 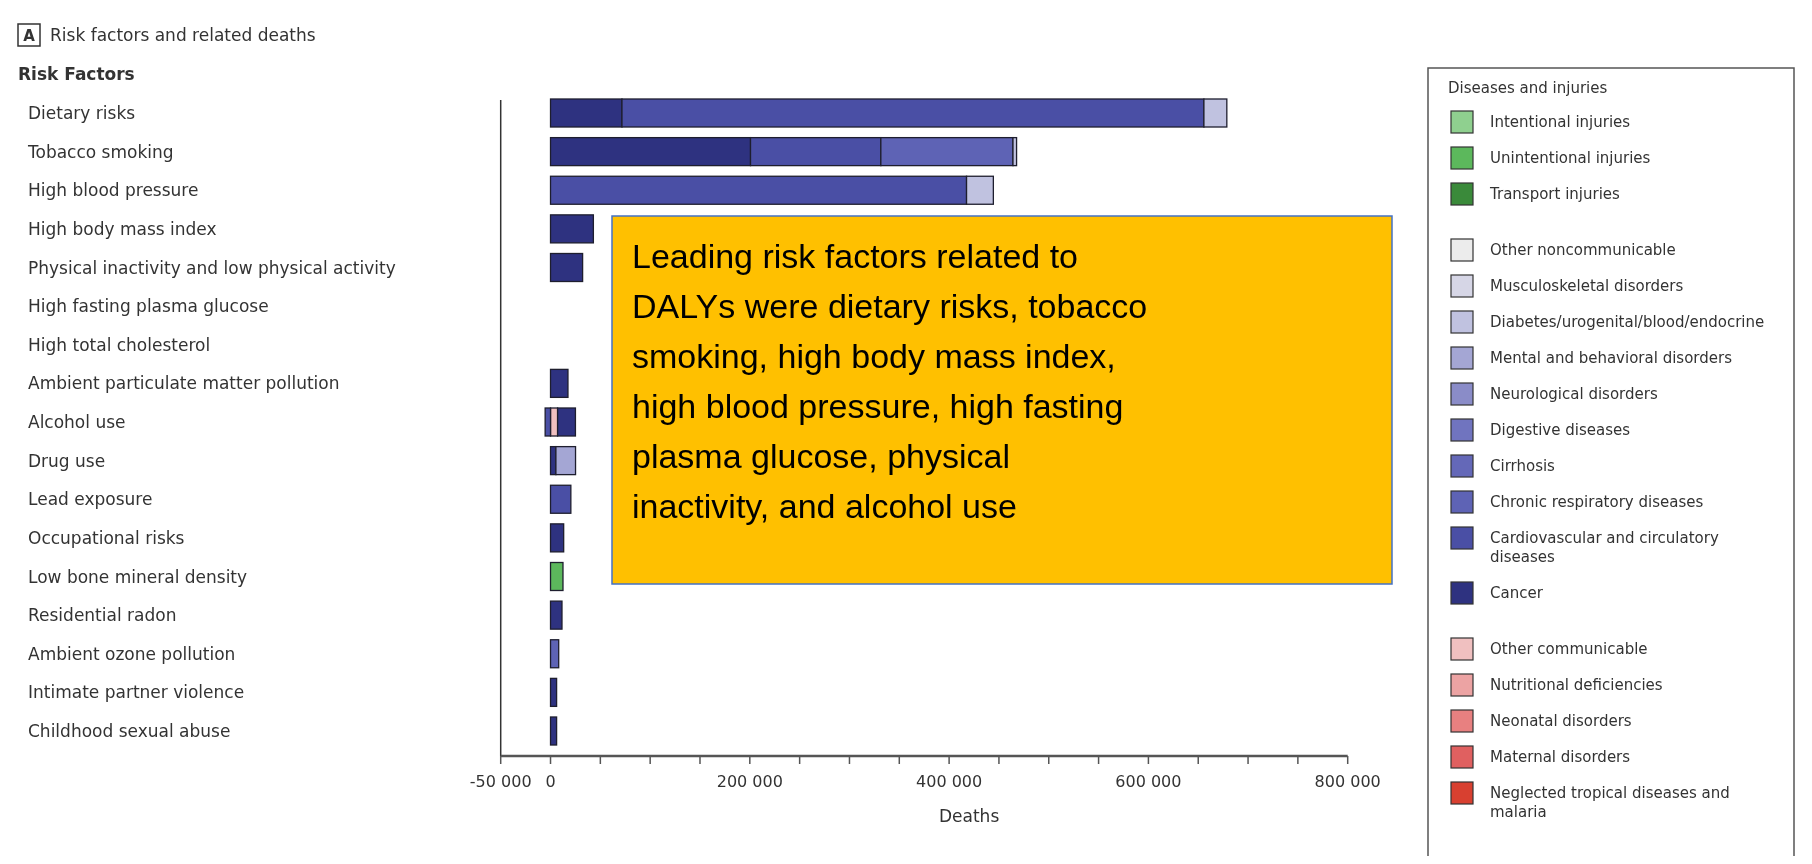 I want to click on x-tick-label: 400 000, so click(x=949, y=781).